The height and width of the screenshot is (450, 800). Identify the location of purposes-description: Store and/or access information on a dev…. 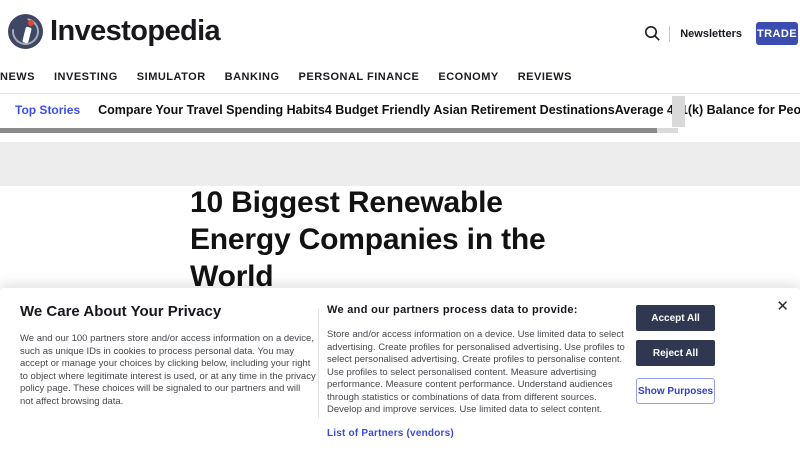
(476, 372).